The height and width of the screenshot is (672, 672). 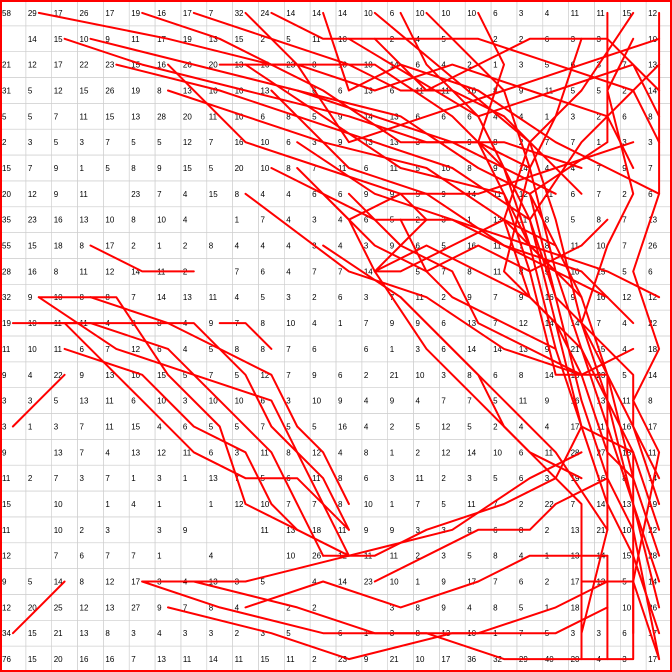 What do you see at coordinates (342, 659) in the screenshot?
I see `cell-value: 23` at bounding box center [342, 659].